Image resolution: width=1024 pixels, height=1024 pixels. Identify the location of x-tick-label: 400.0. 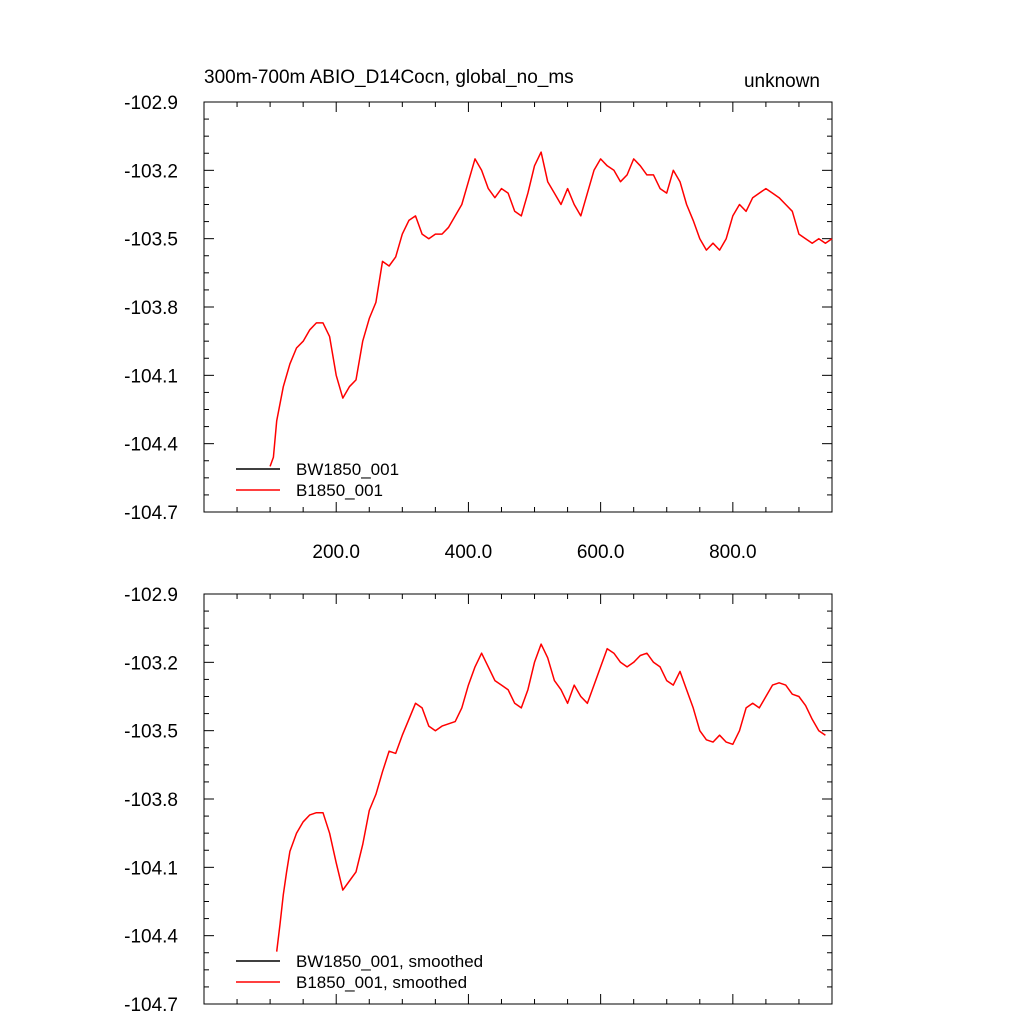
(469, 552).